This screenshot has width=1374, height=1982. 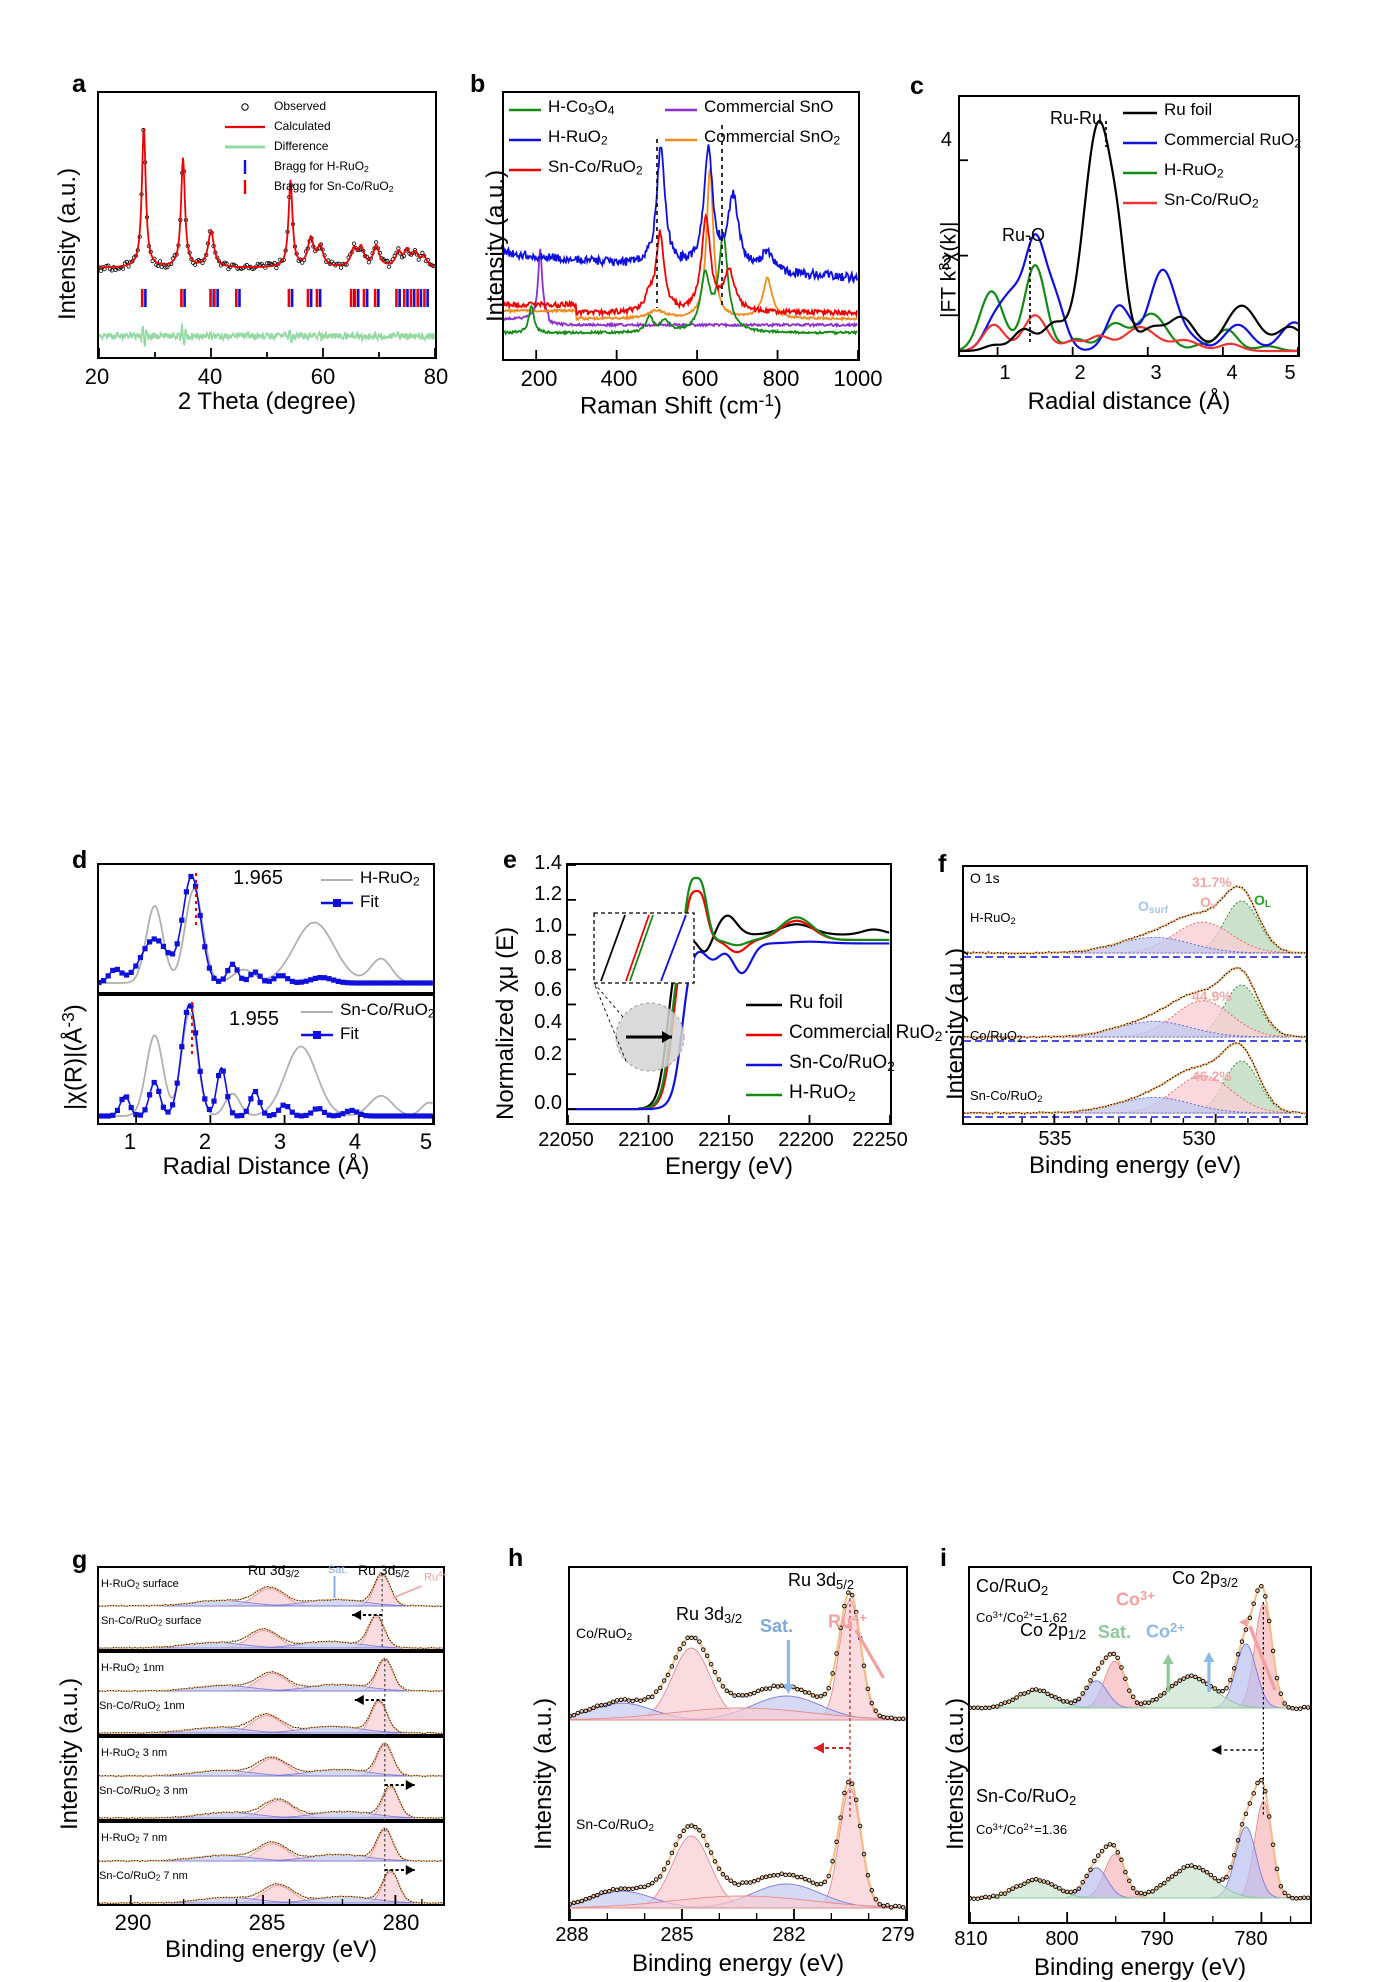 What do you see at coordinates (1212, 1076) in the screenshot?
I see `panel-f-percent-2: 46.2%` at bounding box center [1212, 1076].